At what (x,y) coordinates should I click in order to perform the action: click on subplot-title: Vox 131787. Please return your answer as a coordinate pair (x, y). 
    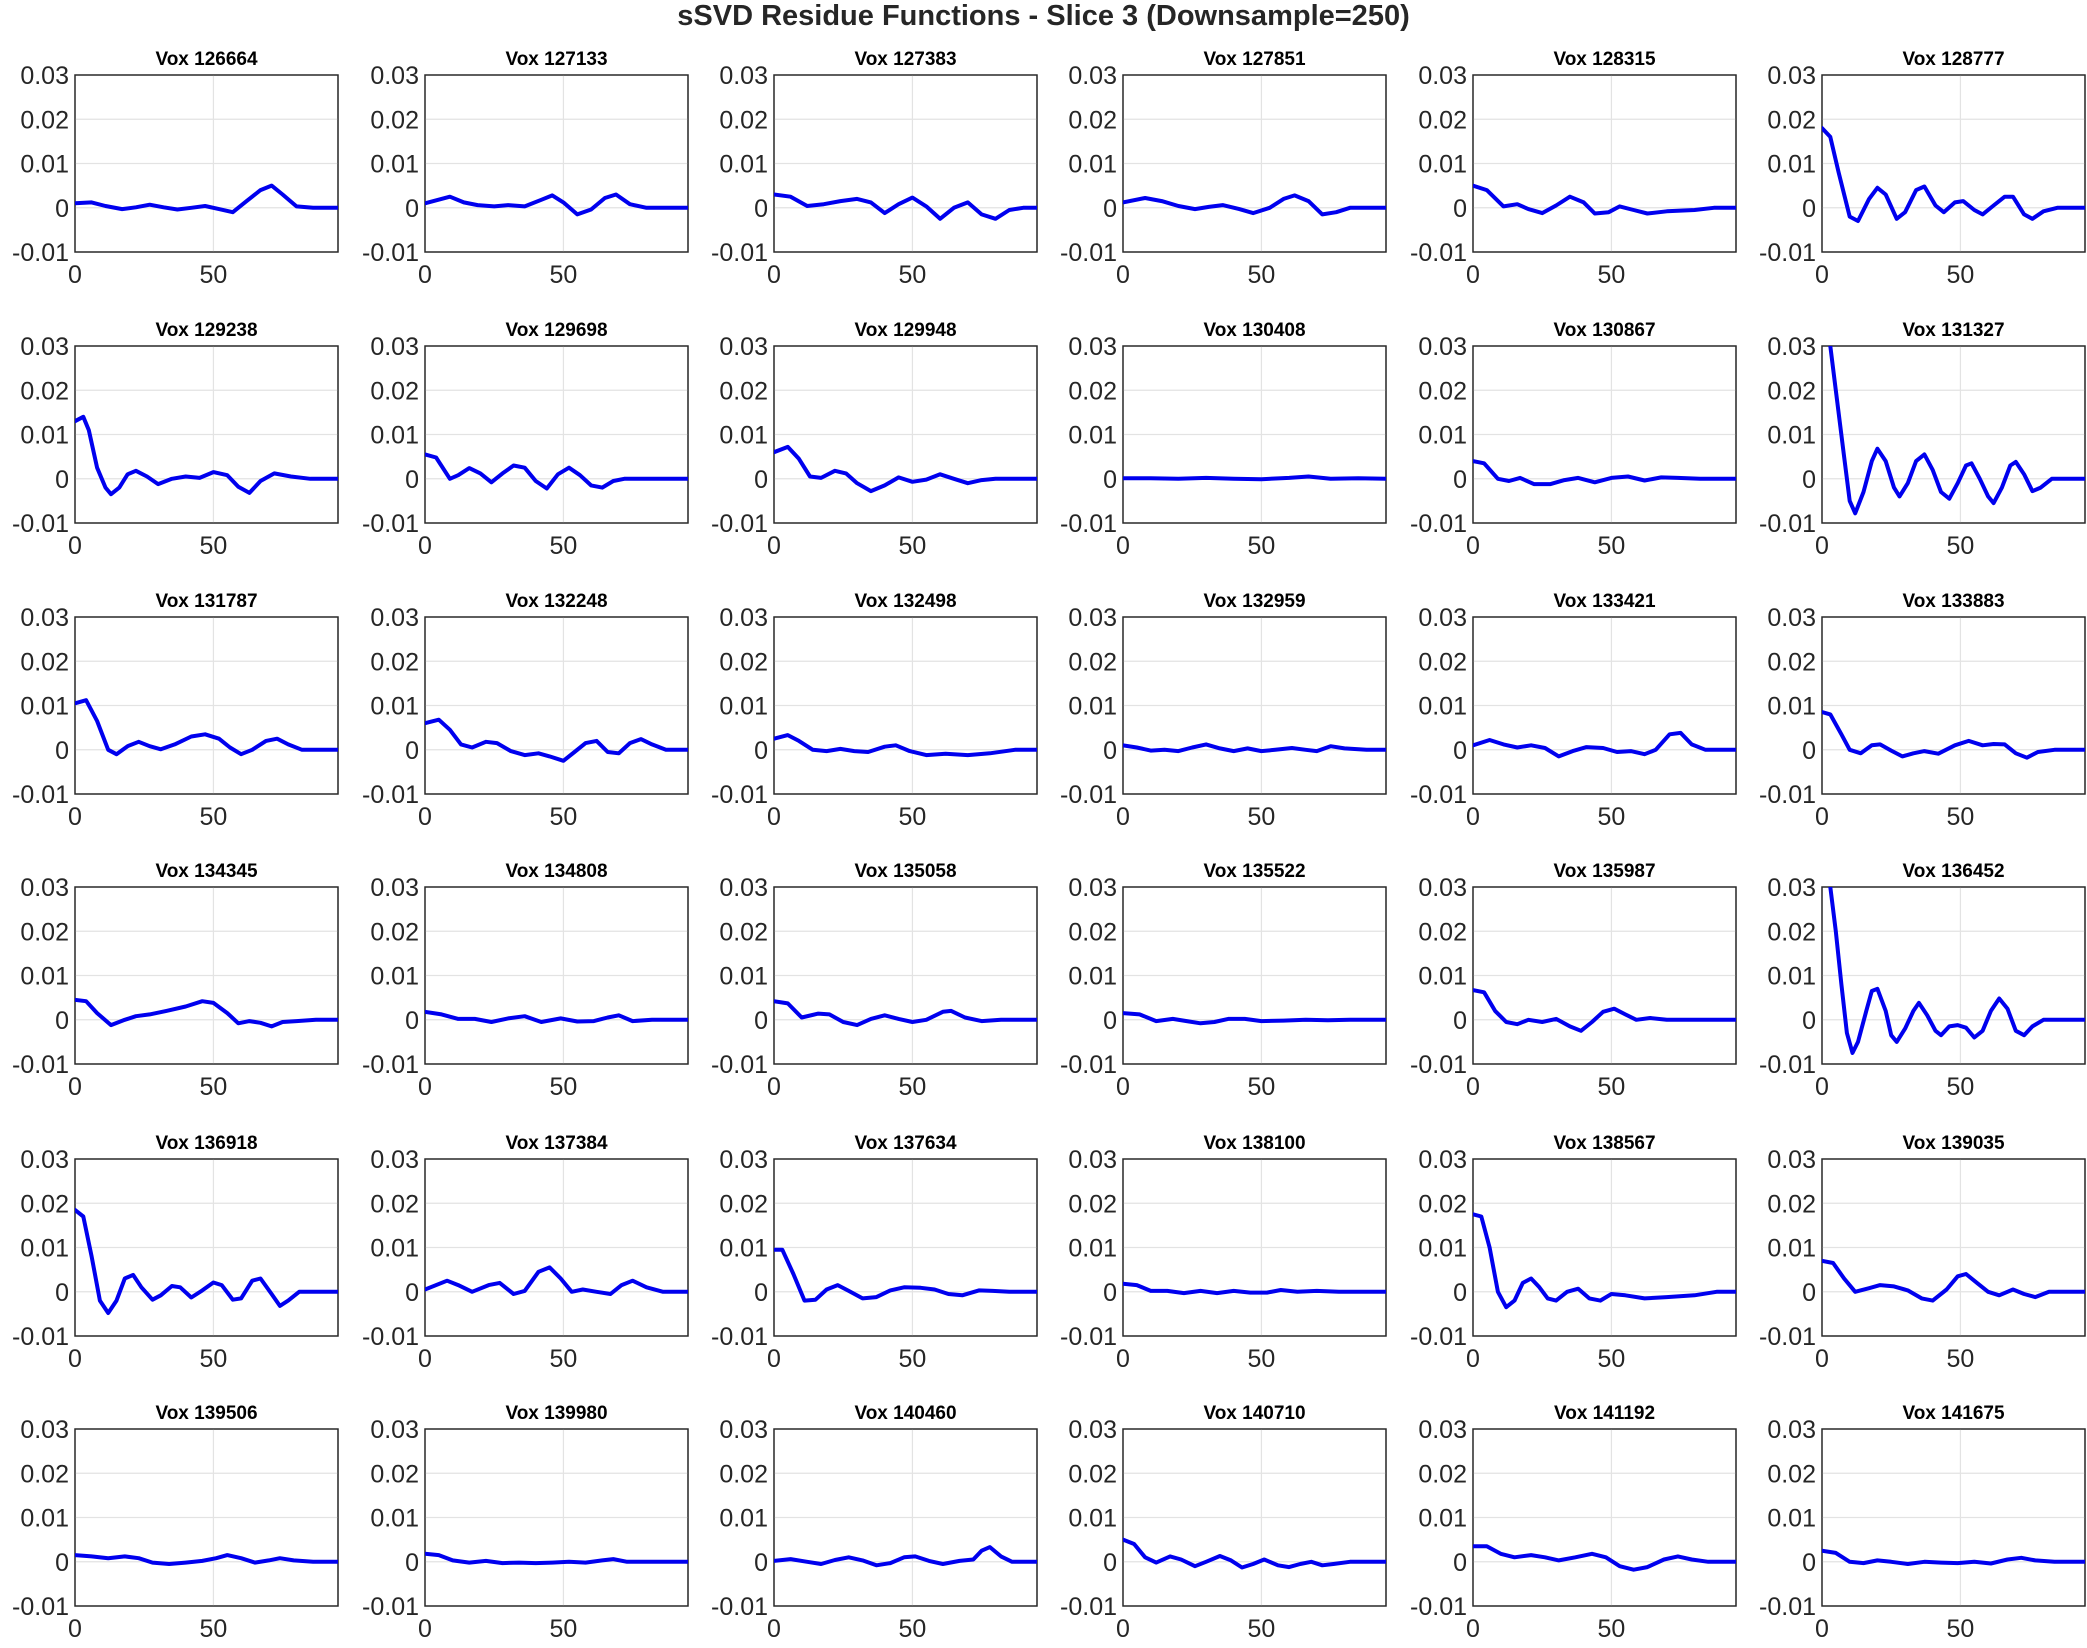
    Looking at the image, I should click on (206, 601).